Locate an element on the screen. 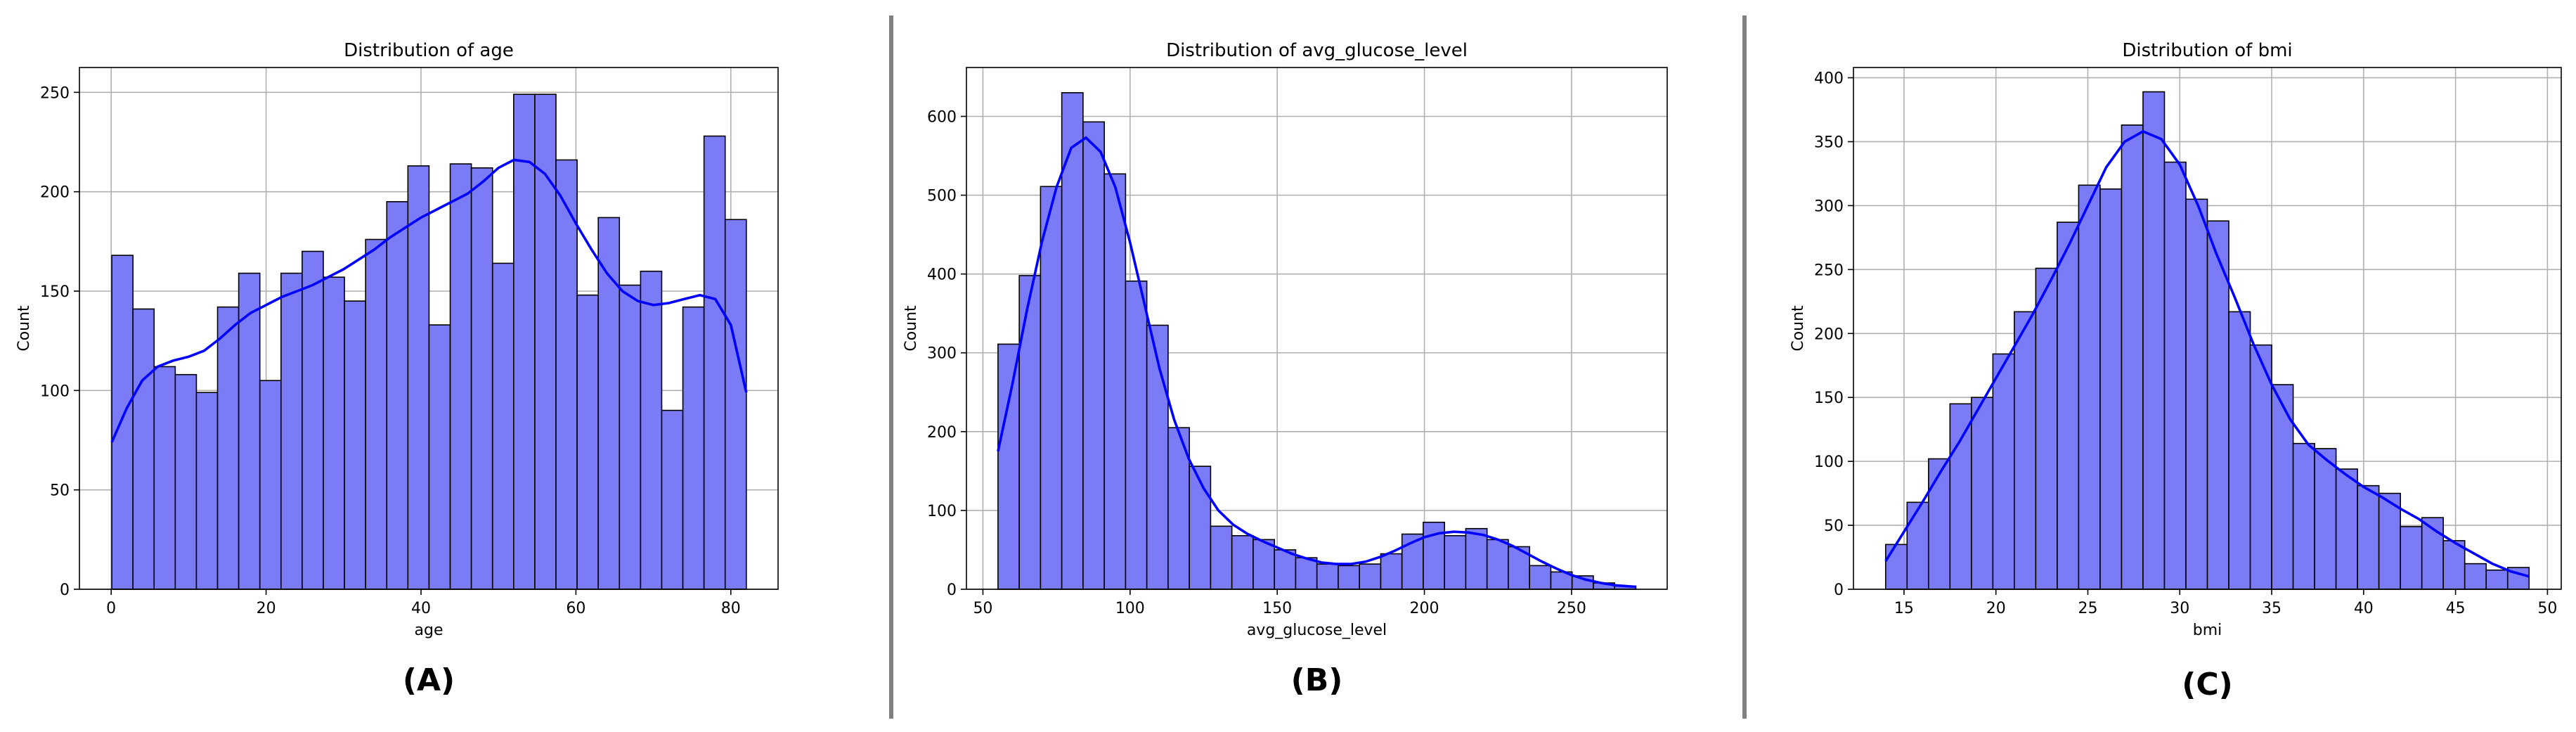 Image resolution: width=2576 pixels, height=732 pixels. x-tick-label: 0 is located at coordinates (111, 609).